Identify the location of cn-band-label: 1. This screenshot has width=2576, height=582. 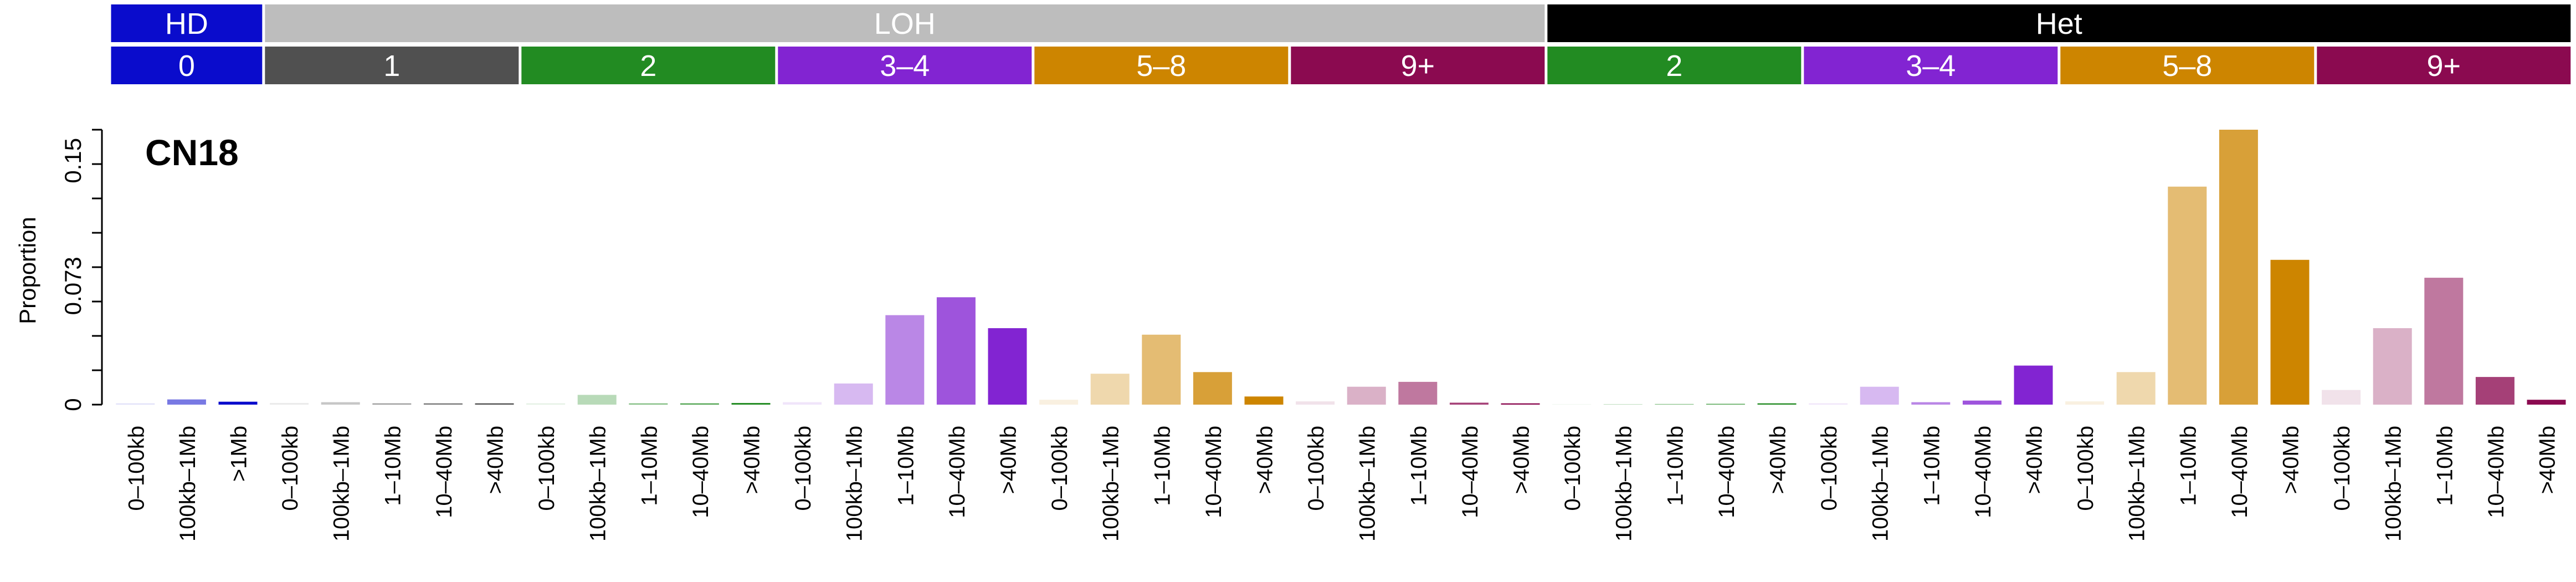
(391, 66).